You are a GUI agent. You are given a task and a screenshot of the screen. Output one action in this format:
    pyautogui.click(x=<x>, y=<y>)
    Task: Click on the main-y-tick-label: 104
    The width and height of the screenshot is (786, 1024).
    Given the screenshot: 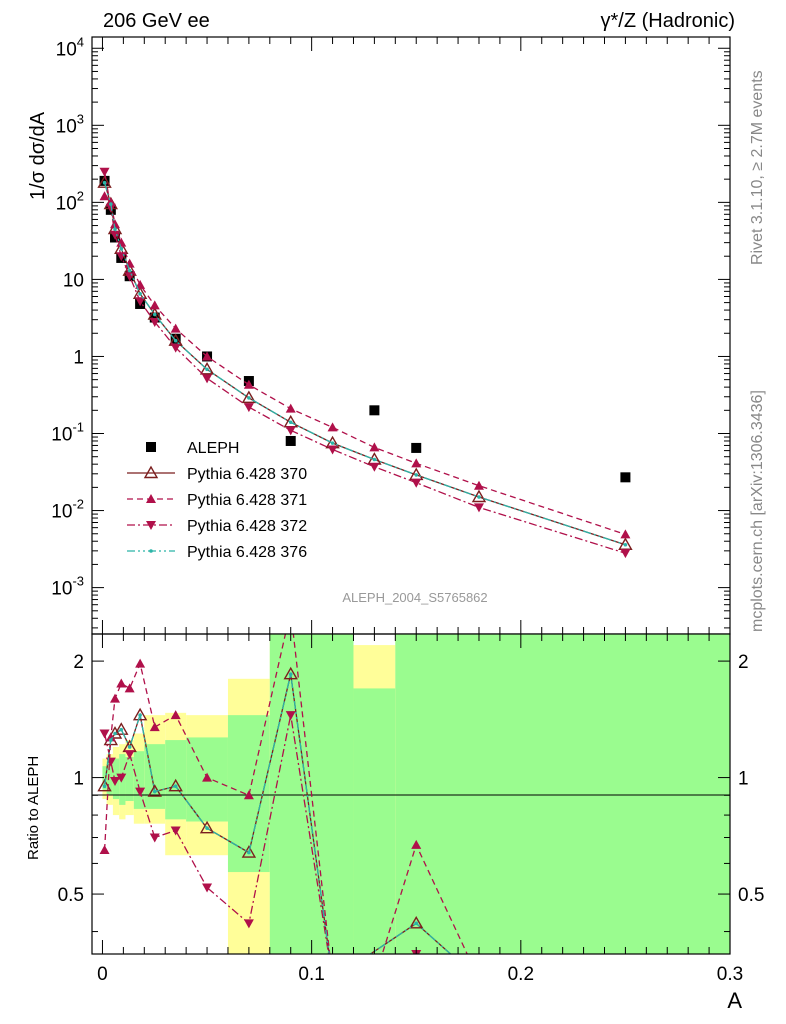 What is the action you would take?
    pyautogui.click(x=70, y=47)
    